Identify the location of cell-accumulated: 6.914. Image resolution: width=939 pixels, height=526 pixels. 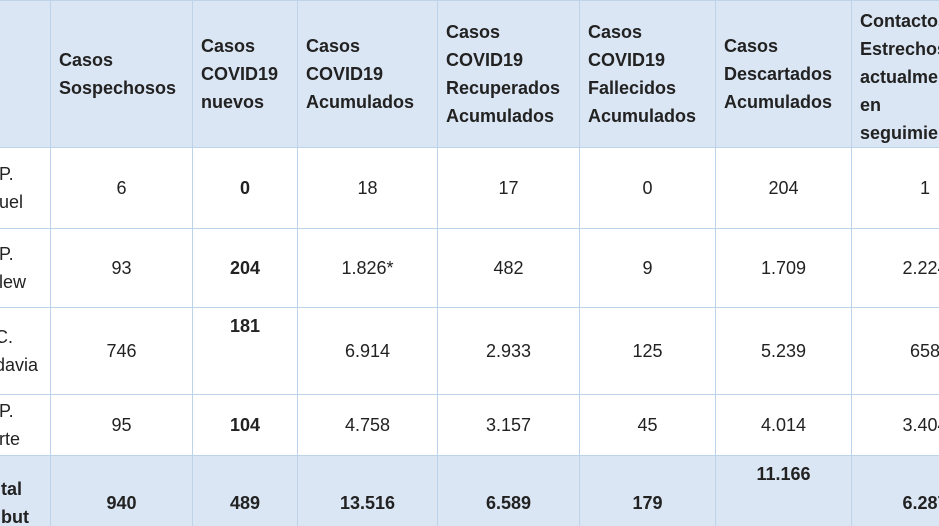
(367, 351).